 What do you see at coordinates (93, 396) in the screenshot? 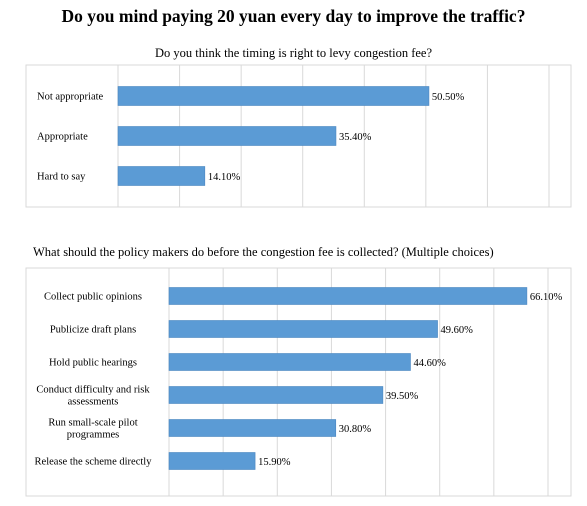
I see `category-label: Conduct difficulty and risk assessments` at bounding box center [93, 396].